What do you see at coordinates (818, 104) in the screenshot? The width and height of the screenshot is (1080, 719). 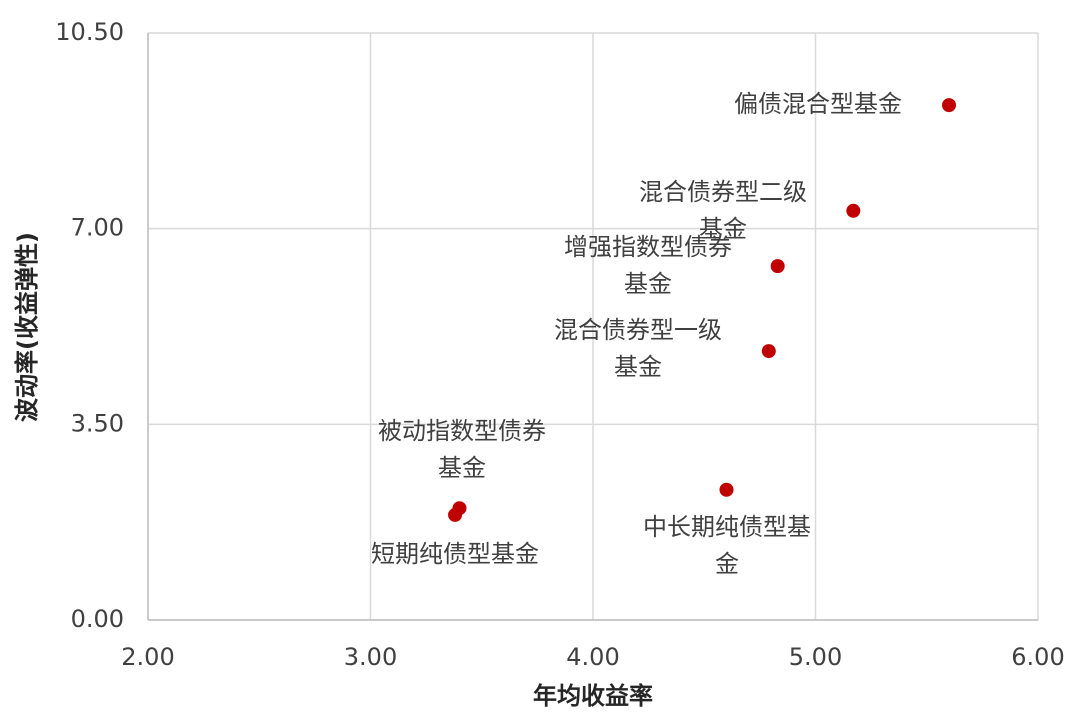 I see `point-label: 偏债混合型基金` at bounding box center [818, 104].